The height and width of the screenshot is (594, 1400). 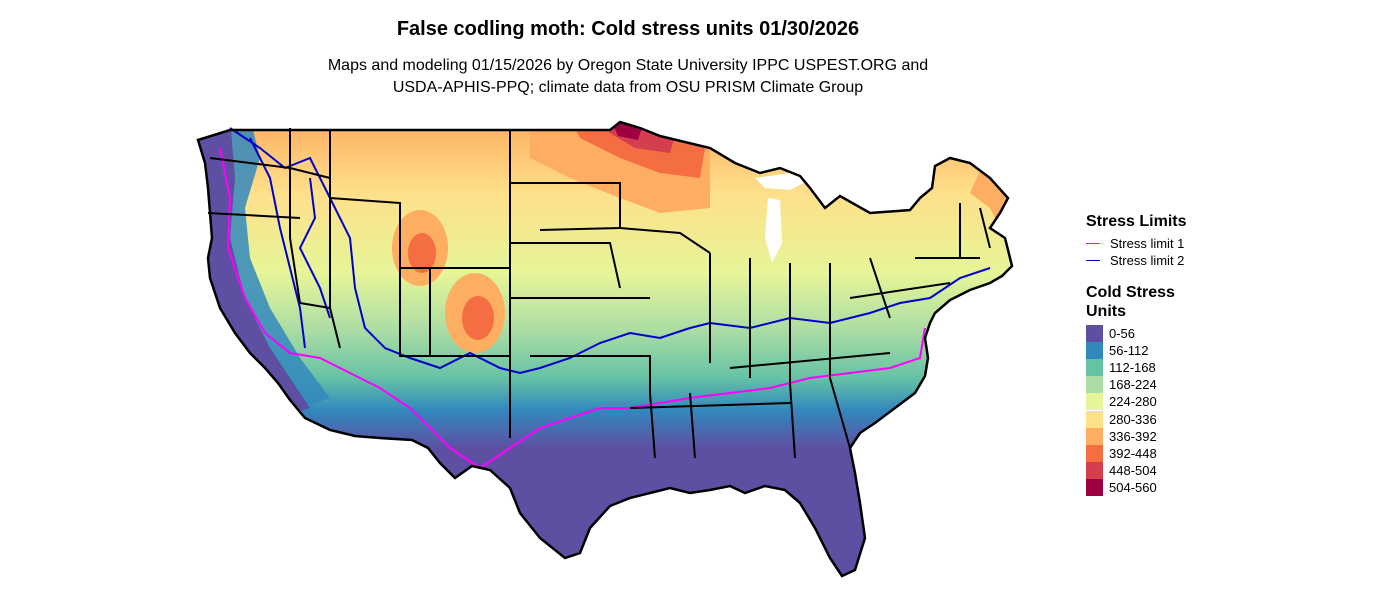 What do you see at coordinates (1133, 385) in the screenshot?
I see `csu-label: 168-224` at bounding box center [1133, 385].